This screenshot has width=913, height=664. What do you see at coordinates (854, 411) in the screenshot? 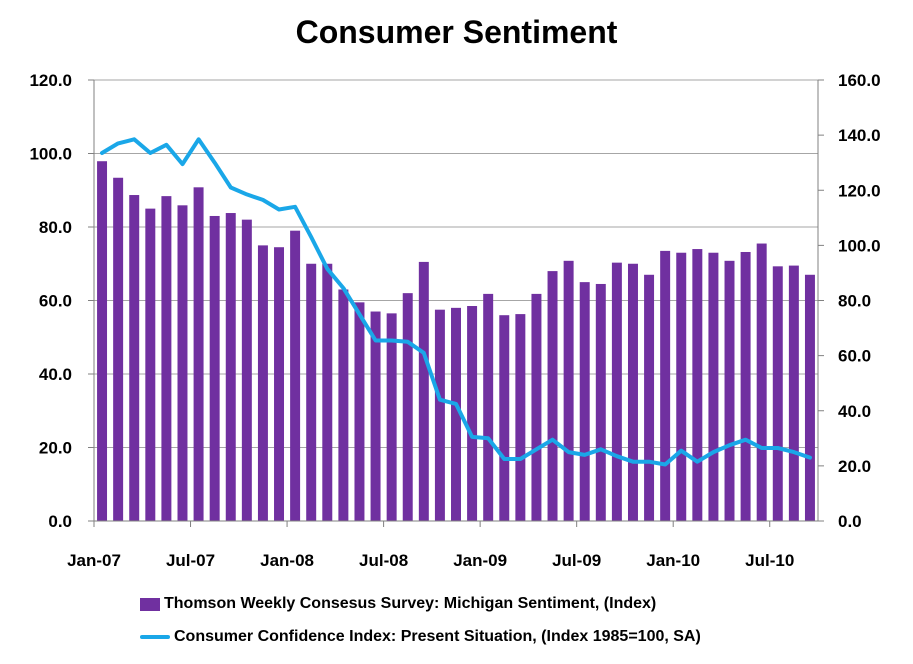
I see `y-right-tick-label: 40.0` at bounding box center [854, 411].